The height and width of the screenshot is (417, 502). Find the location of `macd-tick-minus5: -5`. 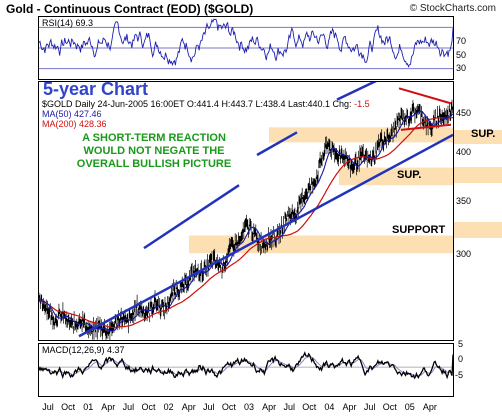

macd-tick-minus5: -5 is located at coordinates (459, 375).